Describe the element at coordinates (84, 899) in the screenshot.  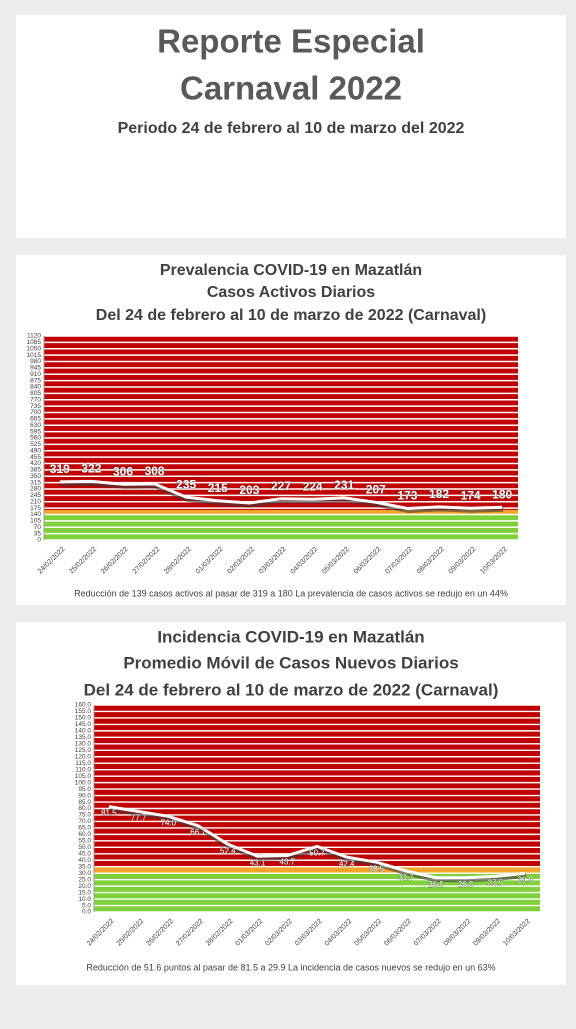
I see `y-tick-label: 10.0` at that location.